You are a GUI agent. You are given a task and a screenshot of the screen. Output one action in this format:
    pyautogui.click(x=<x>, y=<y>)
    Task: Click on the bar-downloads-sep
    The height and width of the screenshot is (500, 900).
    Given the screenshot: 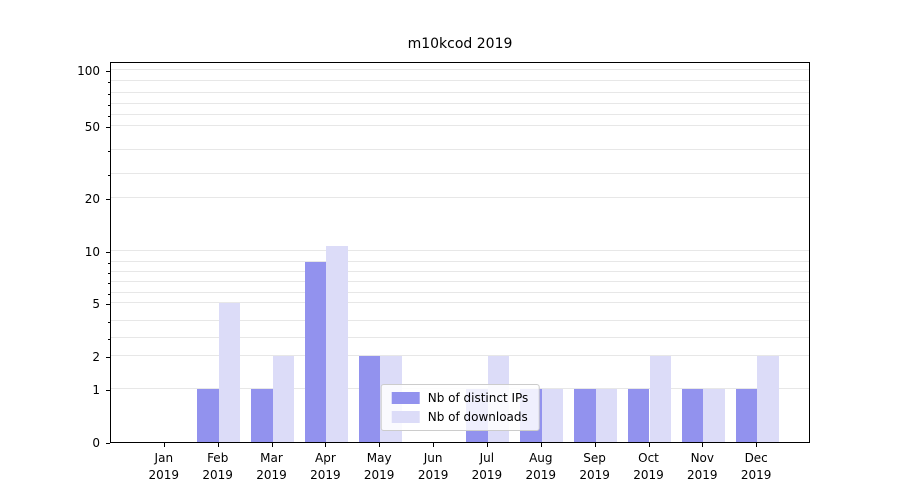 What is the action you would take?
    pyautogui.click(x=606, y=415)
    